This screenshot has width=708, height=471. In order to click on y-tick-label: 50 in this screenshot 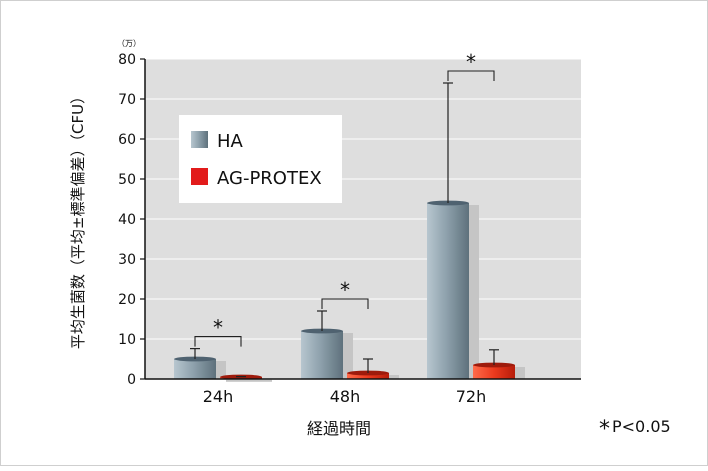, I will do `click(127, 180)`.